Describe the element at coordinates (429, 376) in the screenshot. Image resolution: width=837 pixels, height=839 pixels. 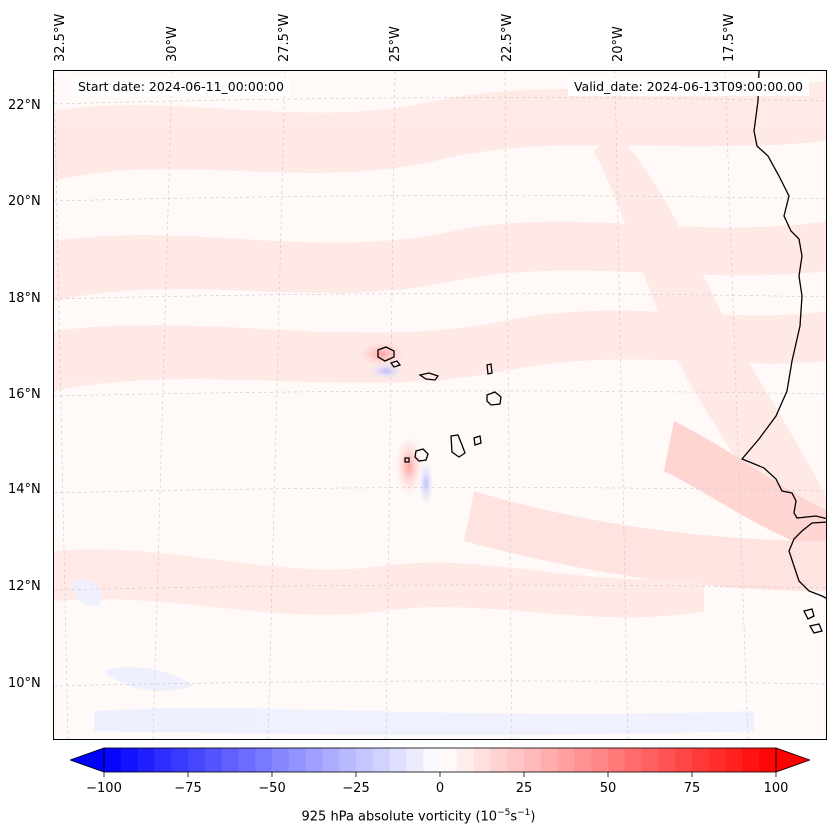
I see `island-sao-nicolau` at that location.